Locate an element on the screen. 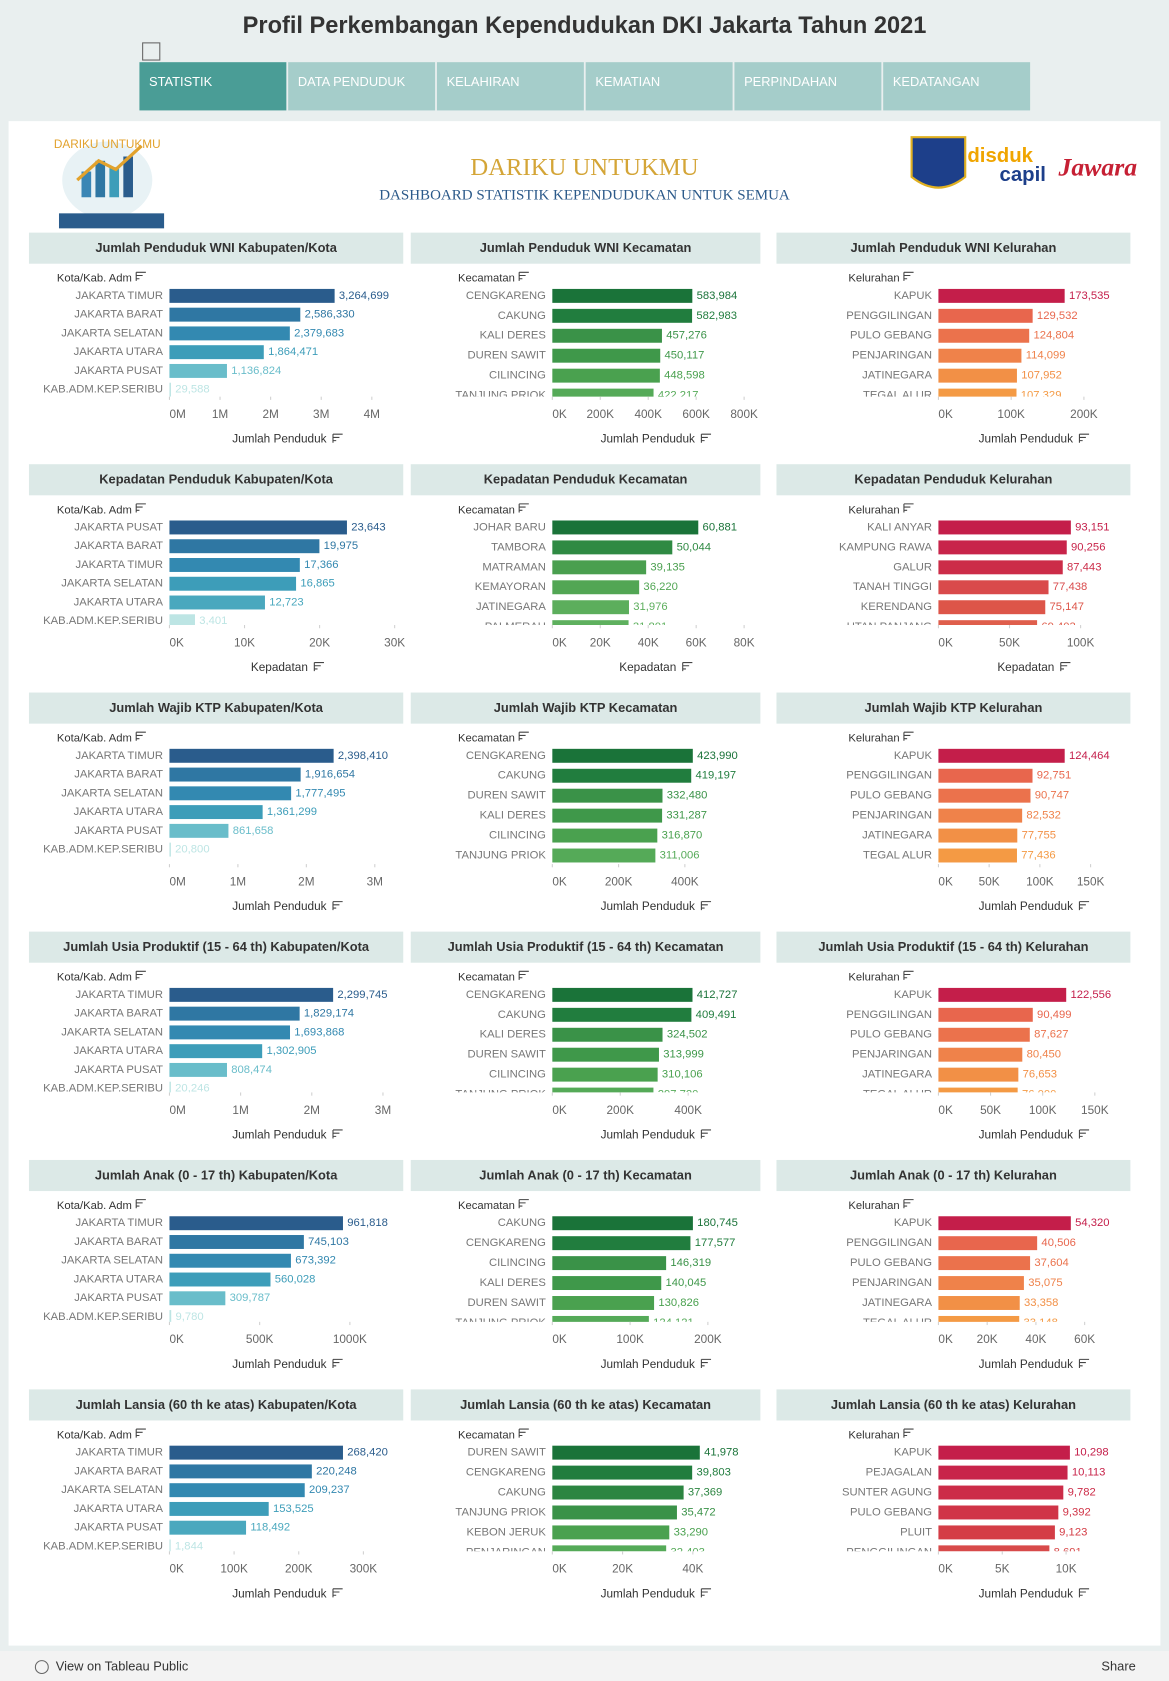 The image size is (1169, 1681). share-button: Share is located at coordinates (1118, 1665).